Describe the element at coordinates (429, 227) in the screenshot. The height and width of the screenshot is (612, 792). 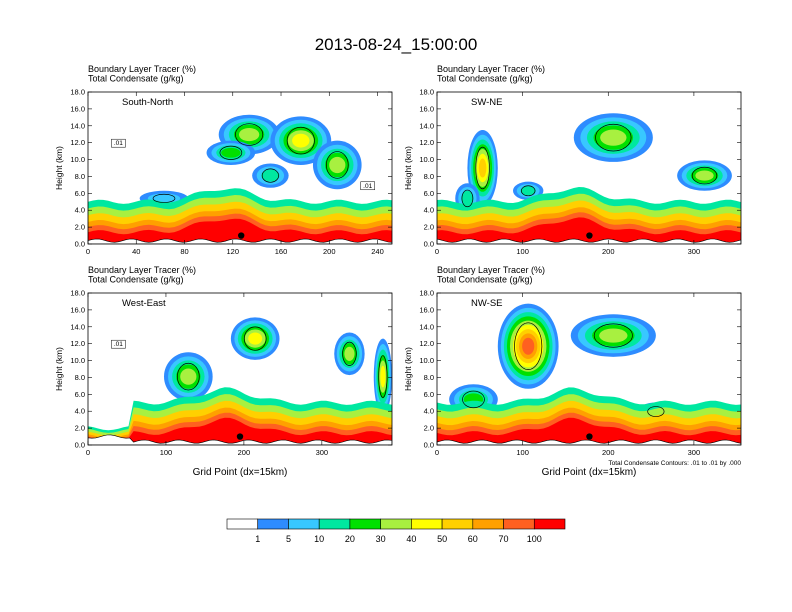
I see `y-tick-label: 2.0` at that location.